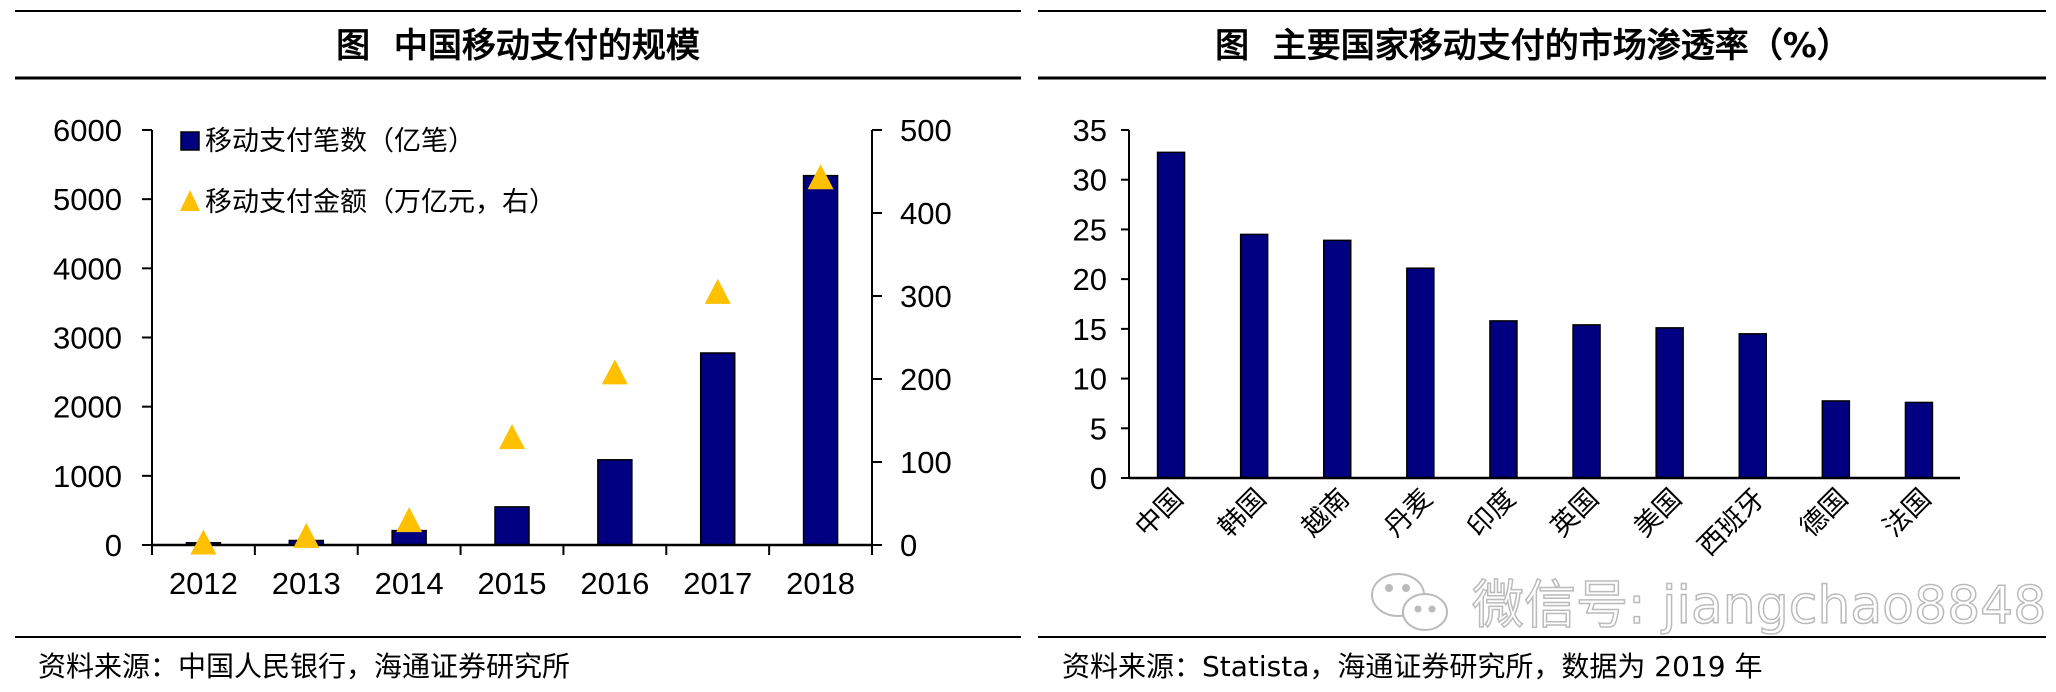  Describe the element at coordinates (1090, 279) in the screenshot. I see `y-tick-label: 20` at that location.